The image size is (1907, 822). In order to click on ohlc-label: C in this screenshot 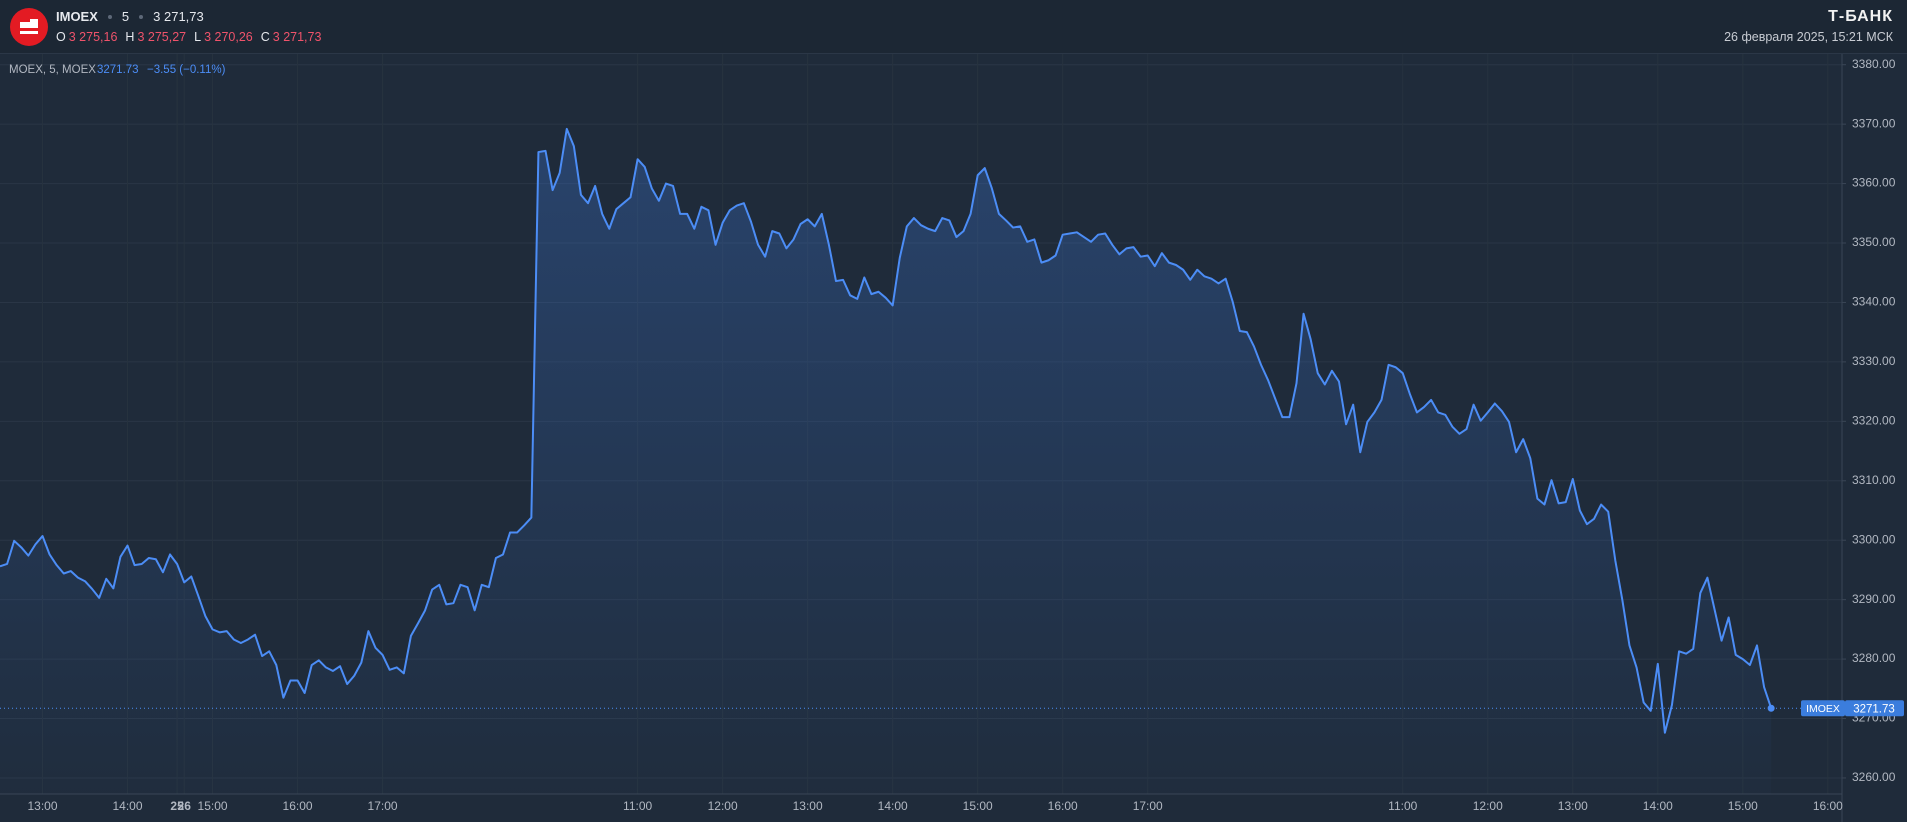, I will do `click(265, 37)`.